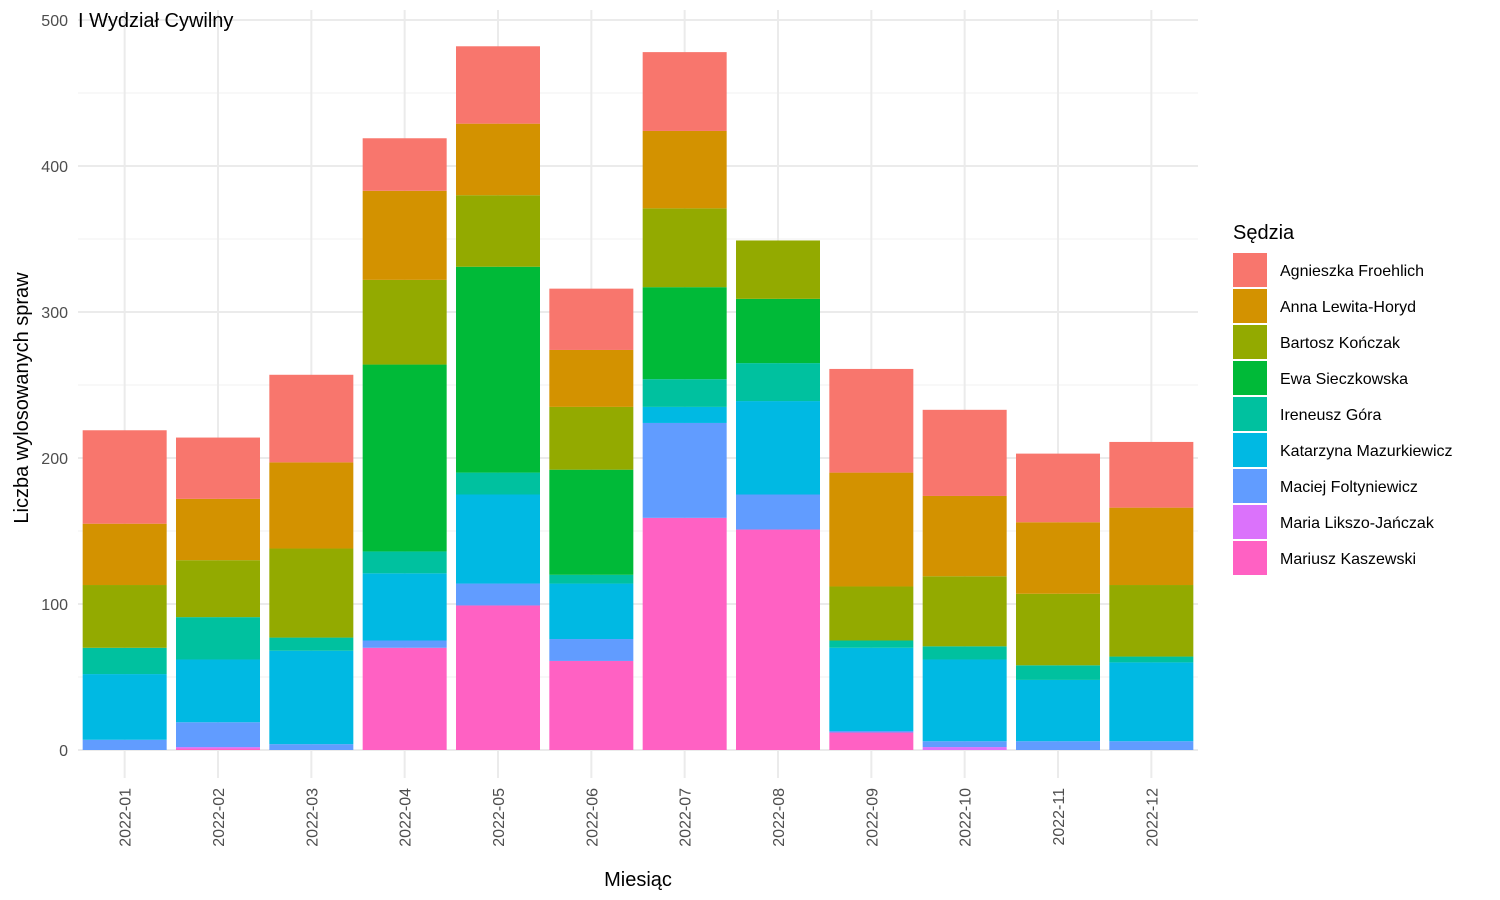  What do you see at coordinates (54, 167) in the screenshot?
I see `y-tick-label: 400` at bounding box center [54, 167].